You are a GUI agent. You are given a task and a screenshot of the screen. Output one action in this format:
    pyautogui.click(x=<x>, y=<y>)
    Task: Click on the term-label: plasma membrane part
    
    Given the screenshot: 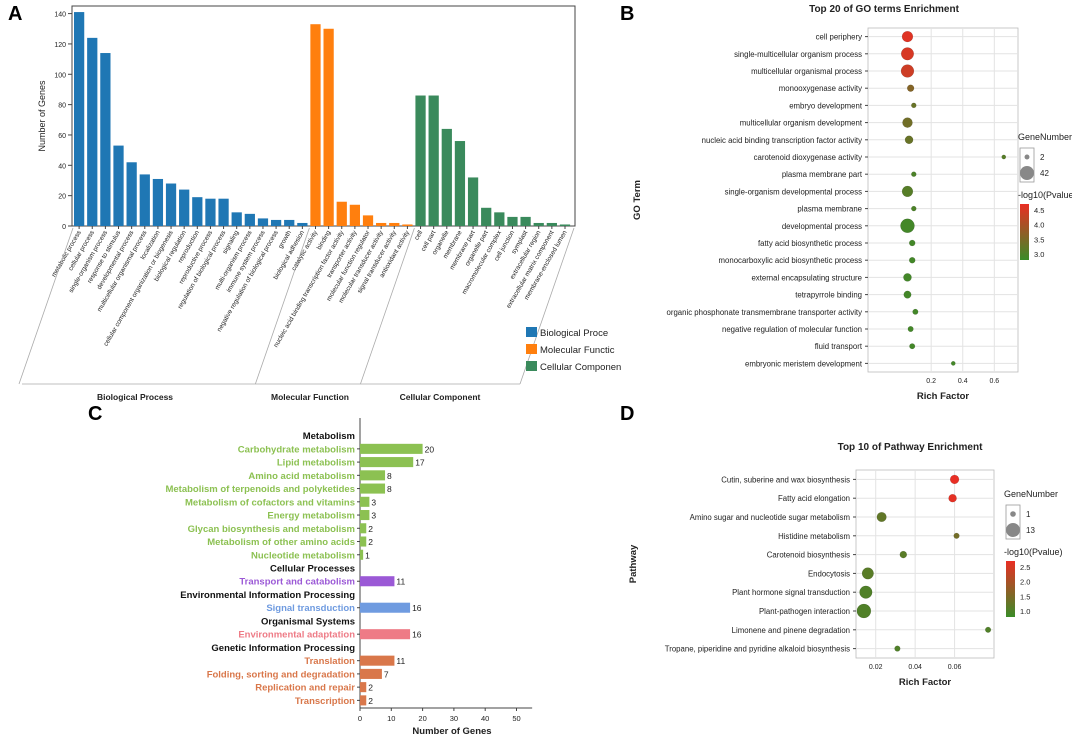 What is the action you would take?
    pyautogui.click(x=822, y=174)
    